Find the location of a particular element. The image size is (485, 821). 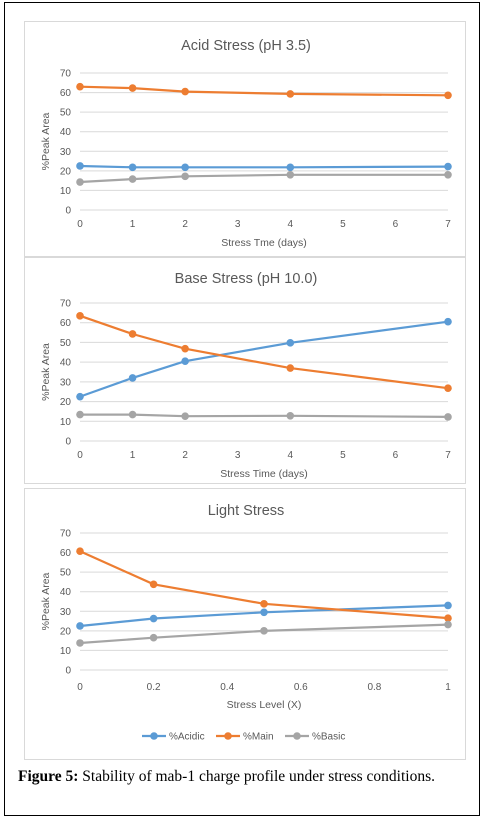

series-line-main is located at coordinates (264, 585).